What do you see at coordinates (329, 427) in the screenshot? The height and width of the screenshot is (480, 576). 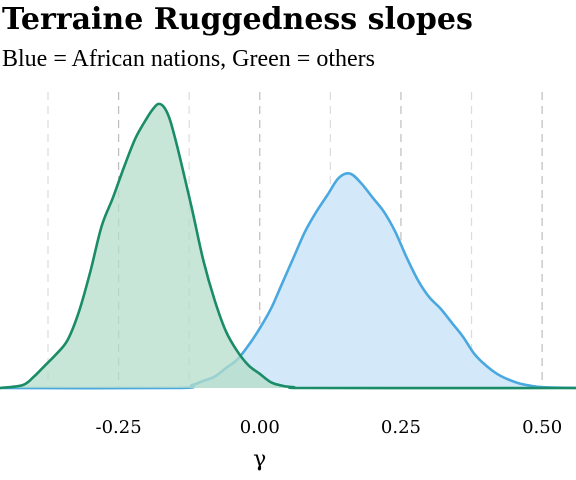 I see `x-tick-labels: -0.25 0.00 0.25 0.50` at bounding box center [329, 427].